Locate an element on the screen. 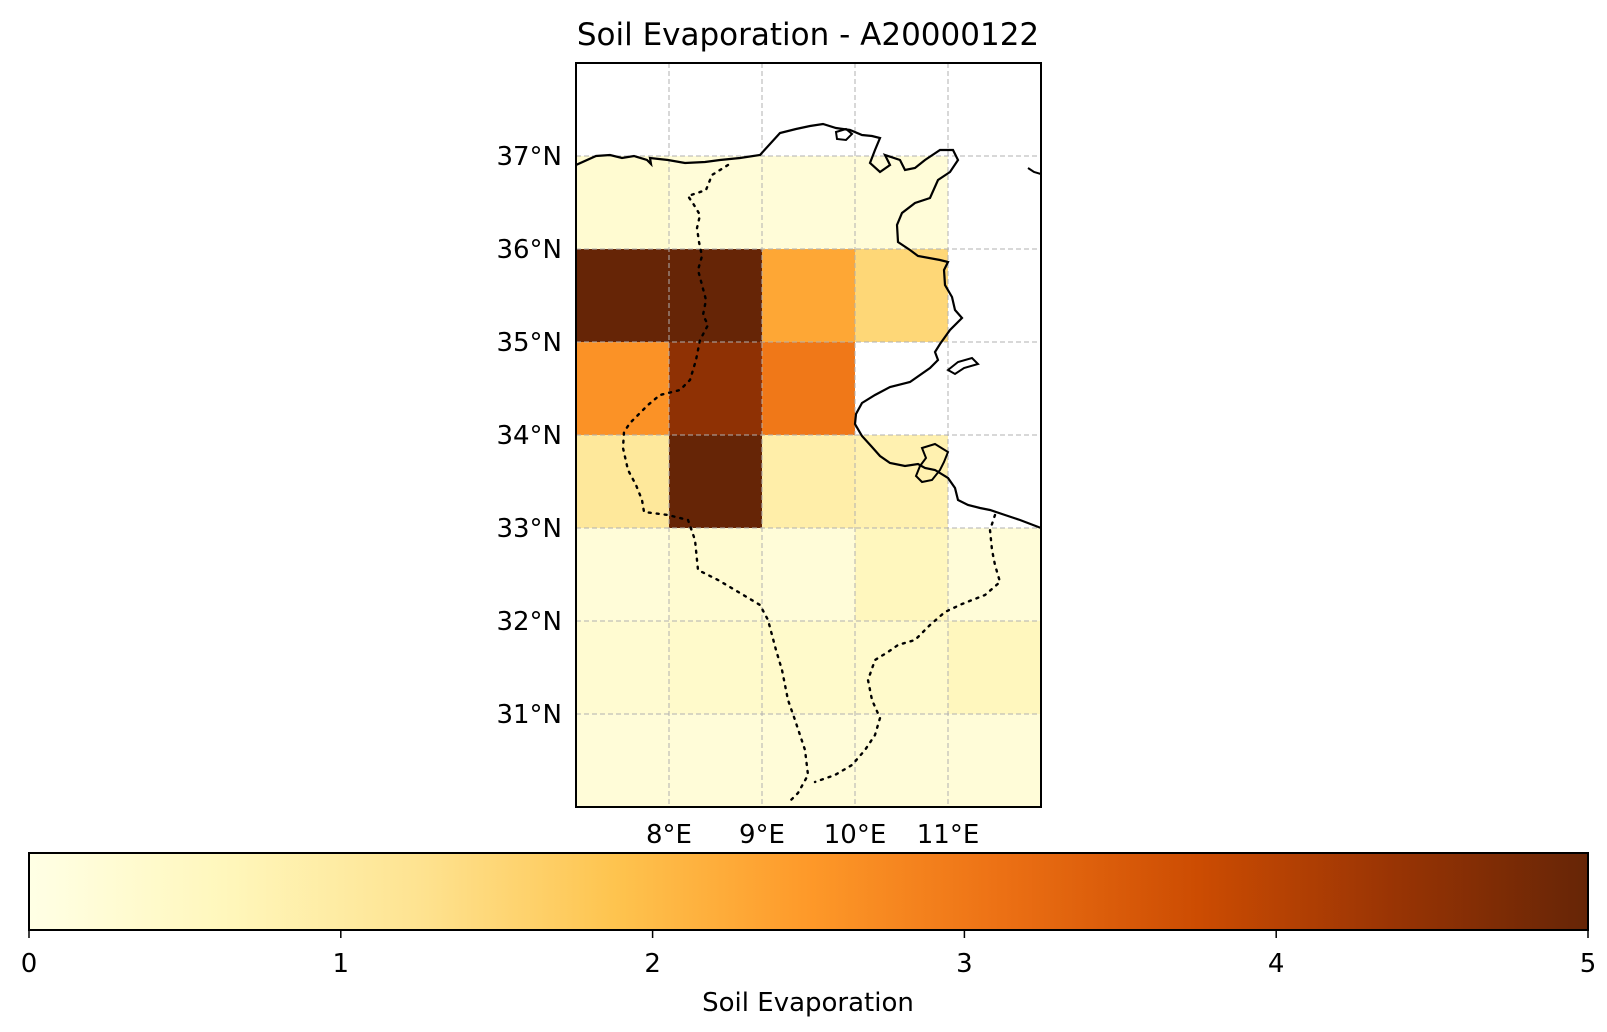 The width and height of the screenshot is (1607, 1032). lon-tick-label: 11°E is located at coordinates (948, 835).